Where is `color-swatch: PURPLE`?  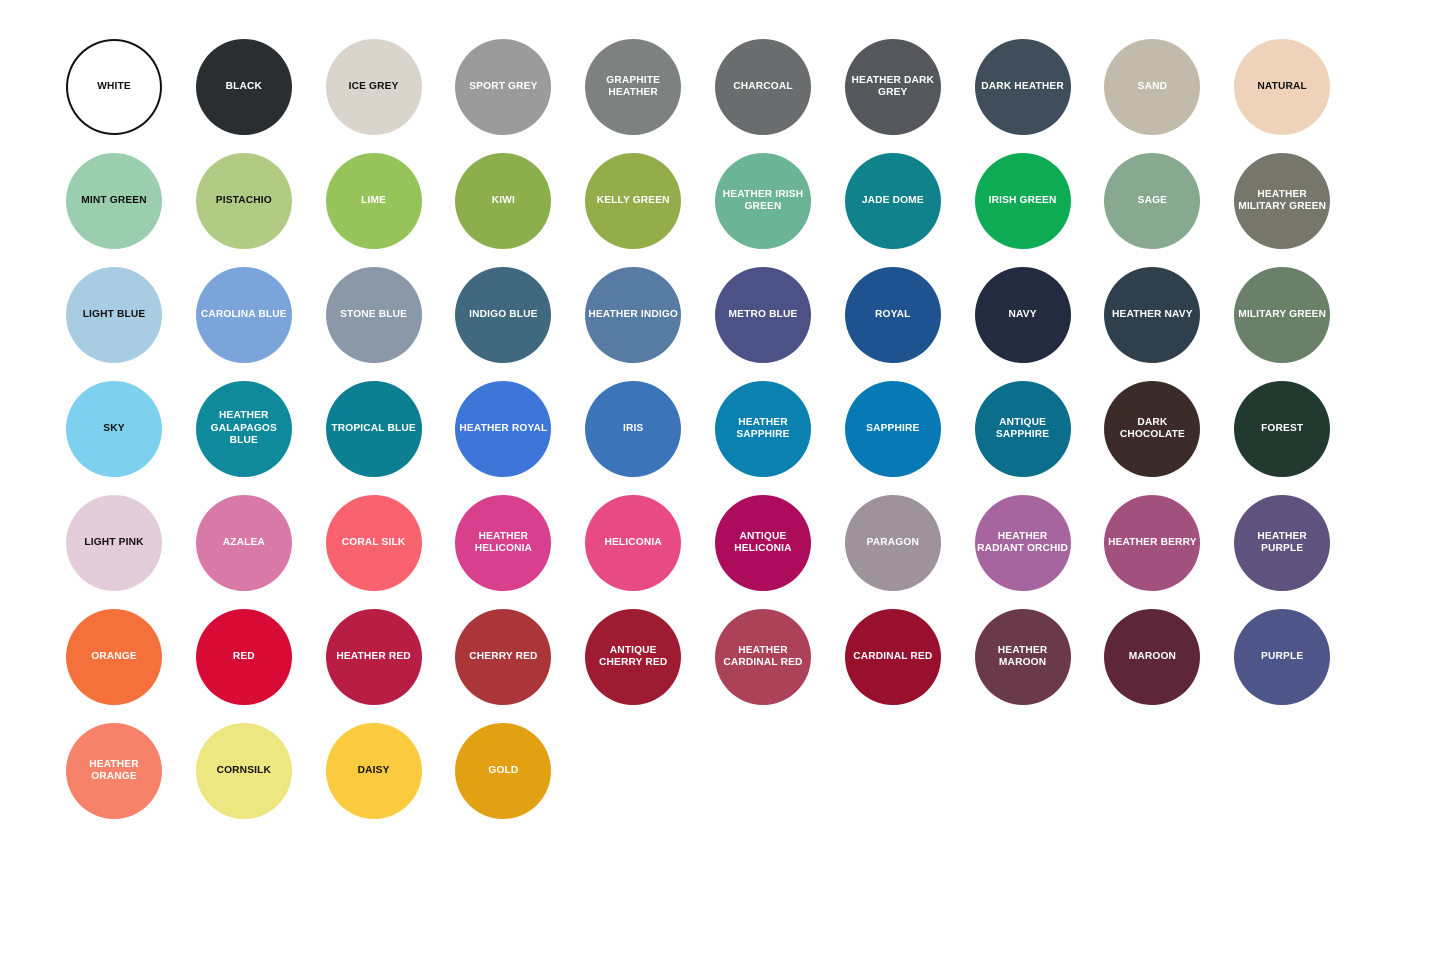
color-swatch: PURPLE is located at coordinates (1282, 657).